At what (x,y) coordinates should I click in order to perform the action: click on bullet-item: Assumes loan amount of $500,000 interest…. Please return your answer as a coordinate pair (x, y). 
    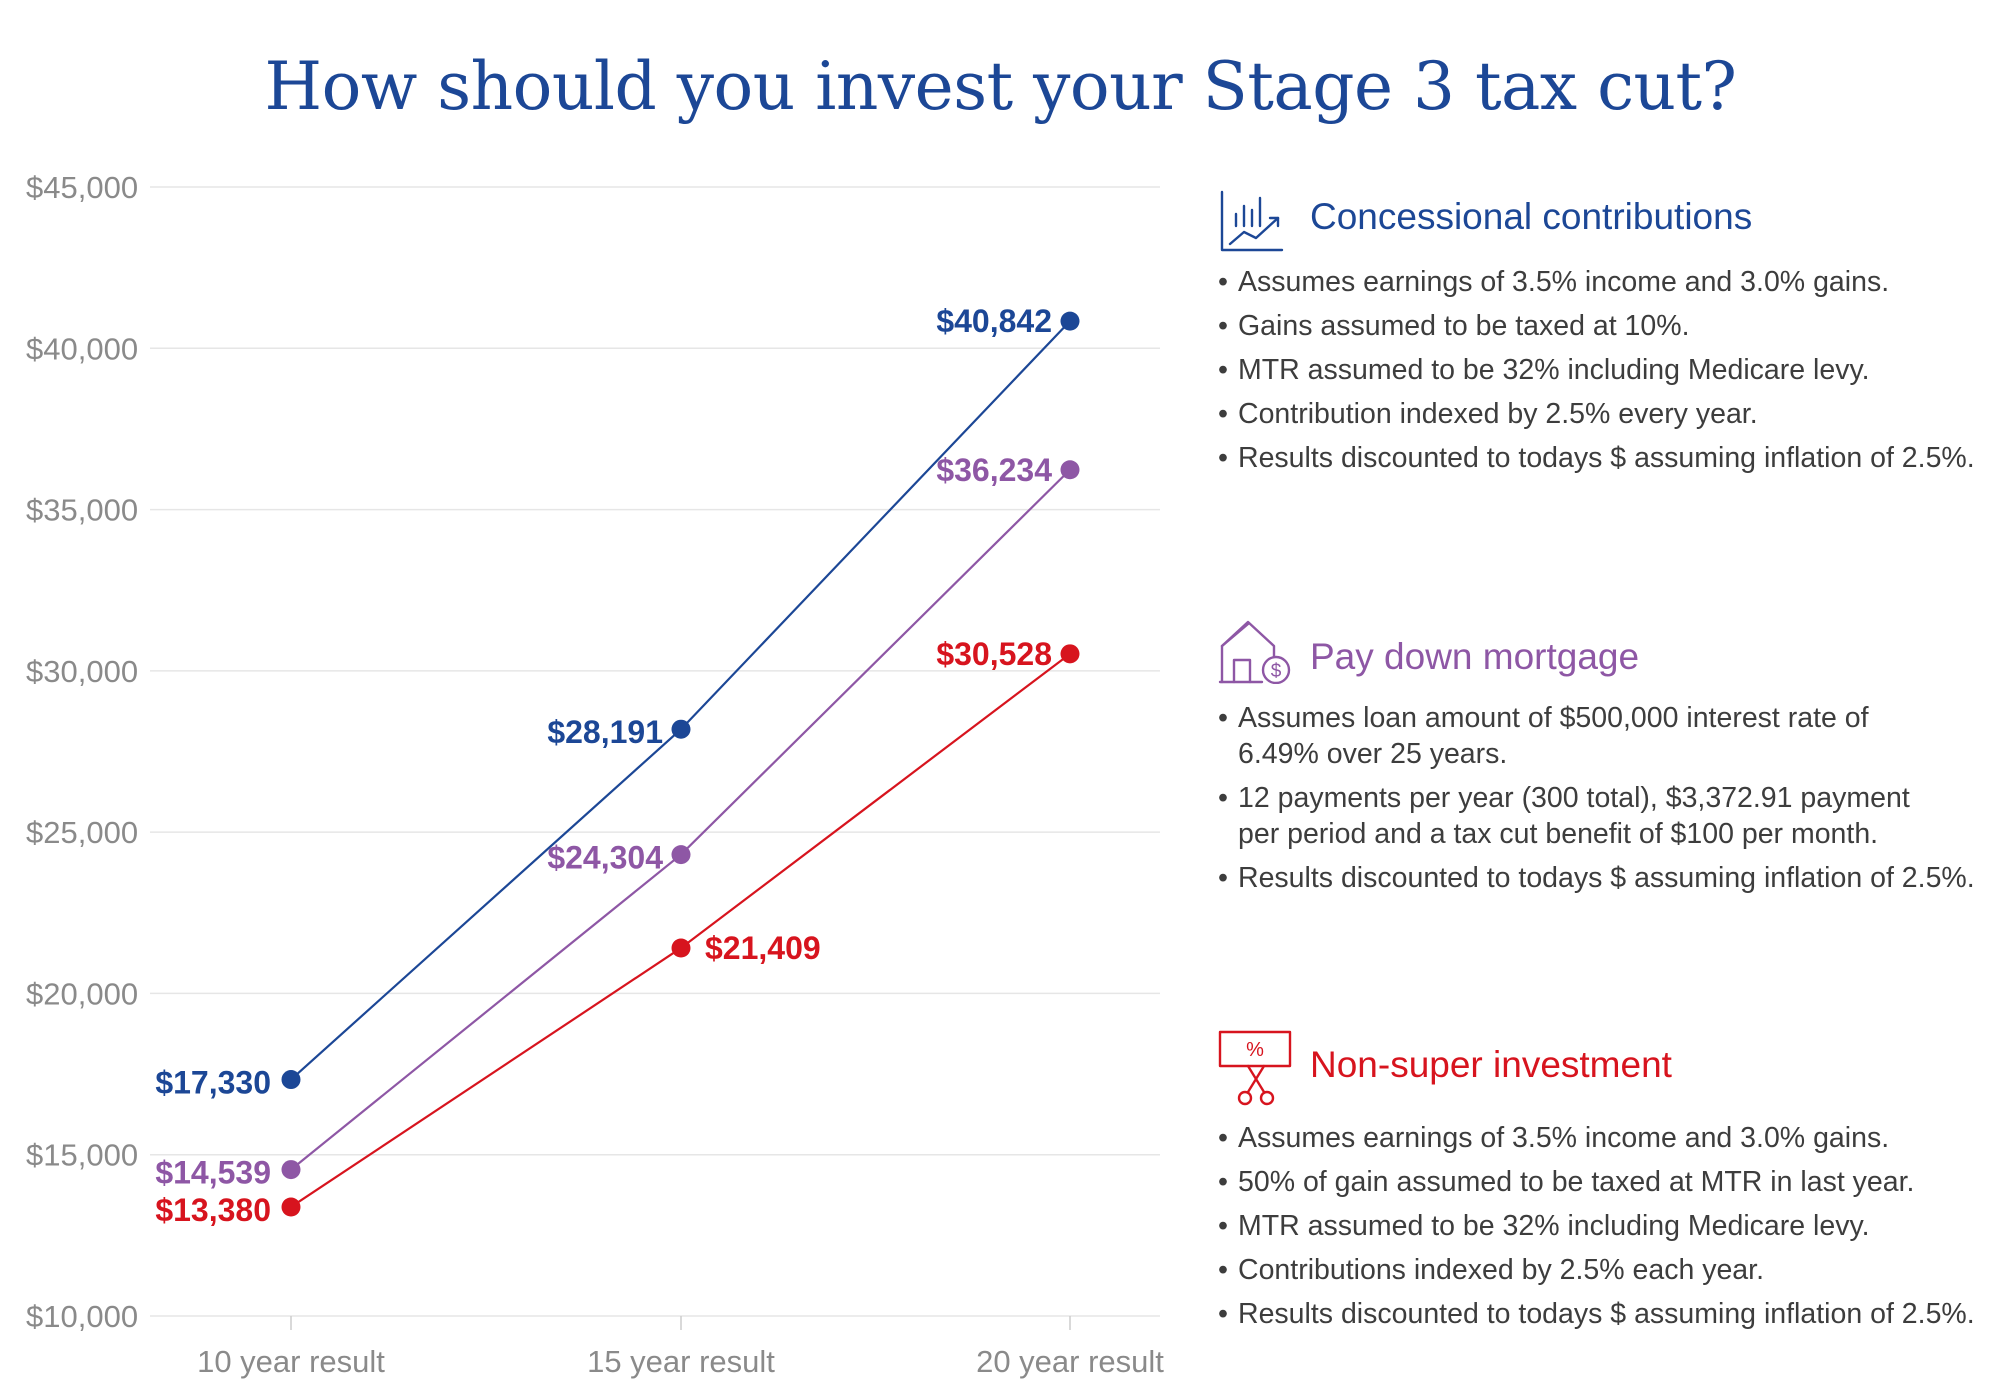
    Looking at the image, I should click on (1553, 736).